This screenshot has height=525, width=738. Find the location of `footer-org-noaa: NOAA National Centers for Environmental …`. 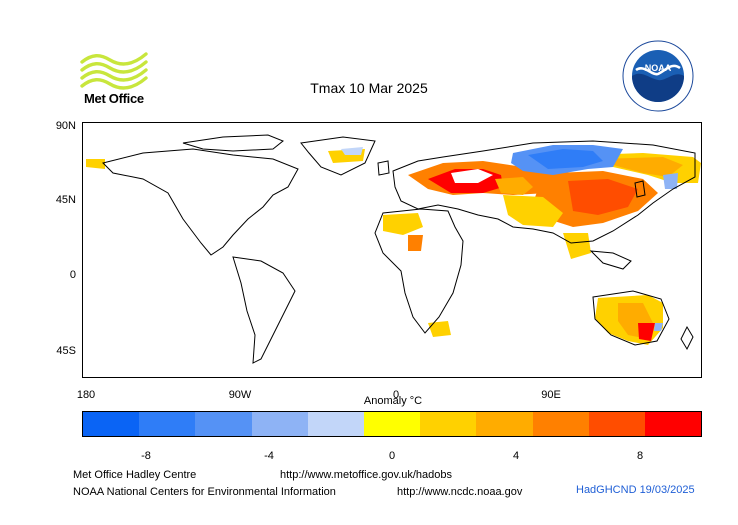

footer-org-noaa: NOAA National Centers for Environmental … is located at coordinates (204, 492).